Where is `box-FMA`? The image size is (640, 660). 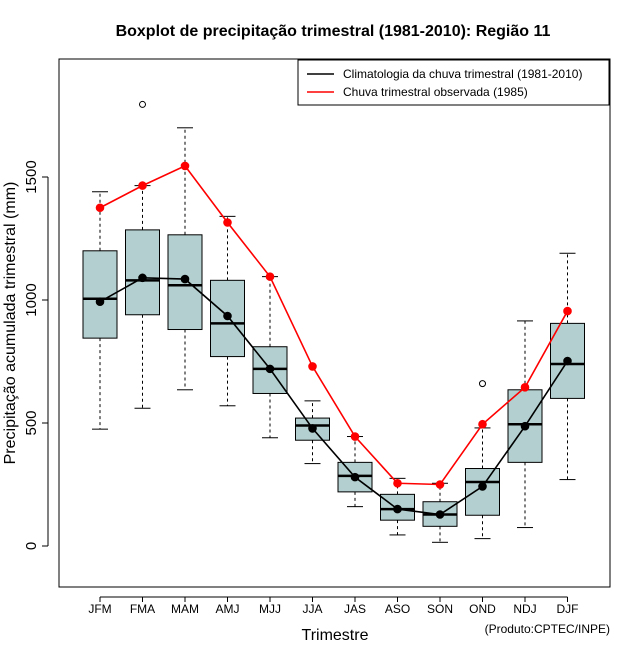
box-FMA is located at coordinates (142, 254).